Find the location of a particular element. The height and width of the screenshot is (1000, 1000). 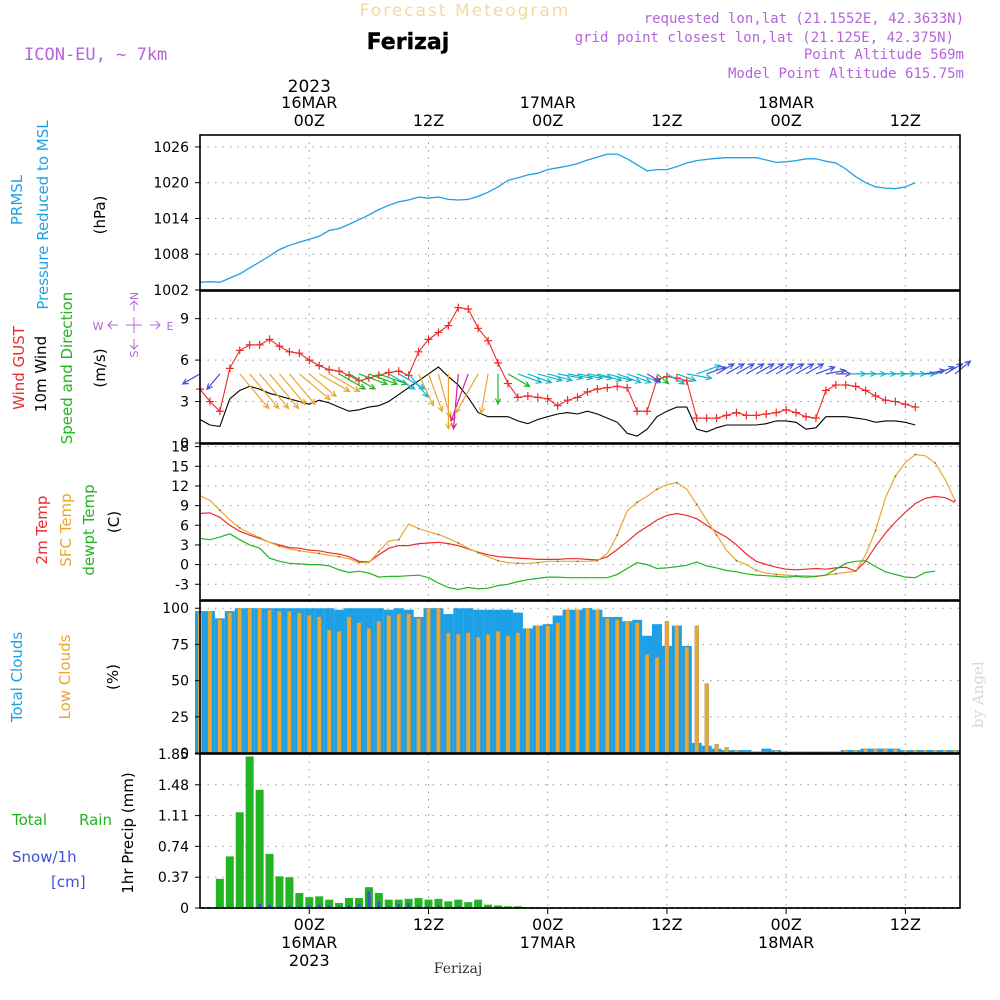

bottom-time-label: 17MAR is located at coordinates (548, 942).